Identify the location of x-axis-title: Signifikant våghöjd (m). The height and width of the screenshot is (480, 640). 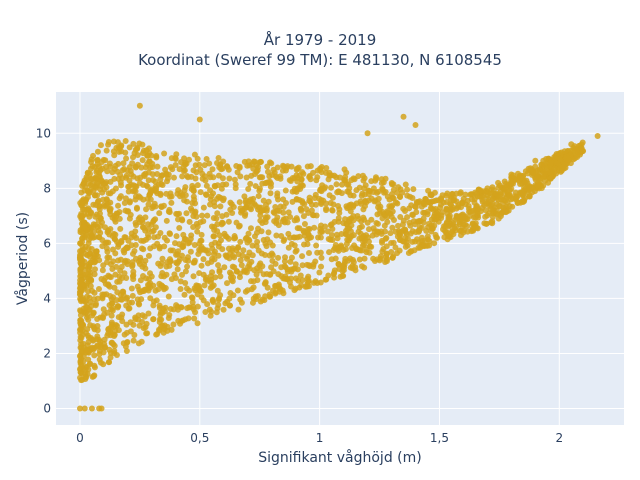
(339, 457).